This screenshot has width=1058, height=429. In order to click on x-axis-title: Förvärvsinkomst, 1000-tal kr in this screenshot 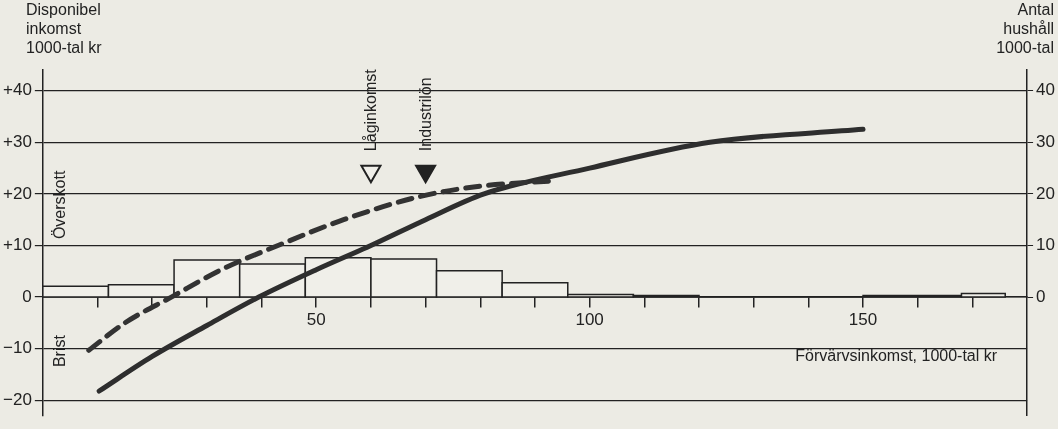, I will do `click(896, 356)`.